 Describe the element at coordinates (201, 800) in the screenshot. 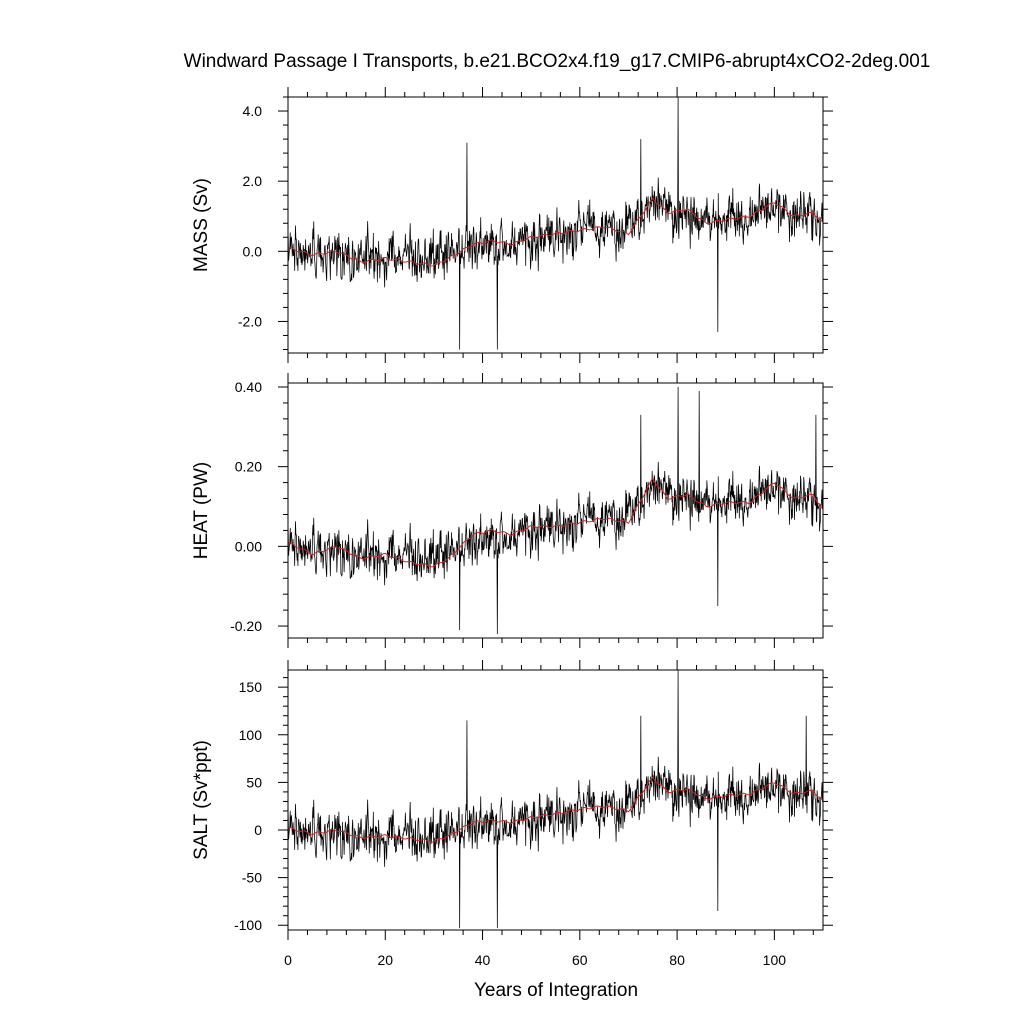

I see `y-axis-label: SALT (Sv*ppt)` at that location.